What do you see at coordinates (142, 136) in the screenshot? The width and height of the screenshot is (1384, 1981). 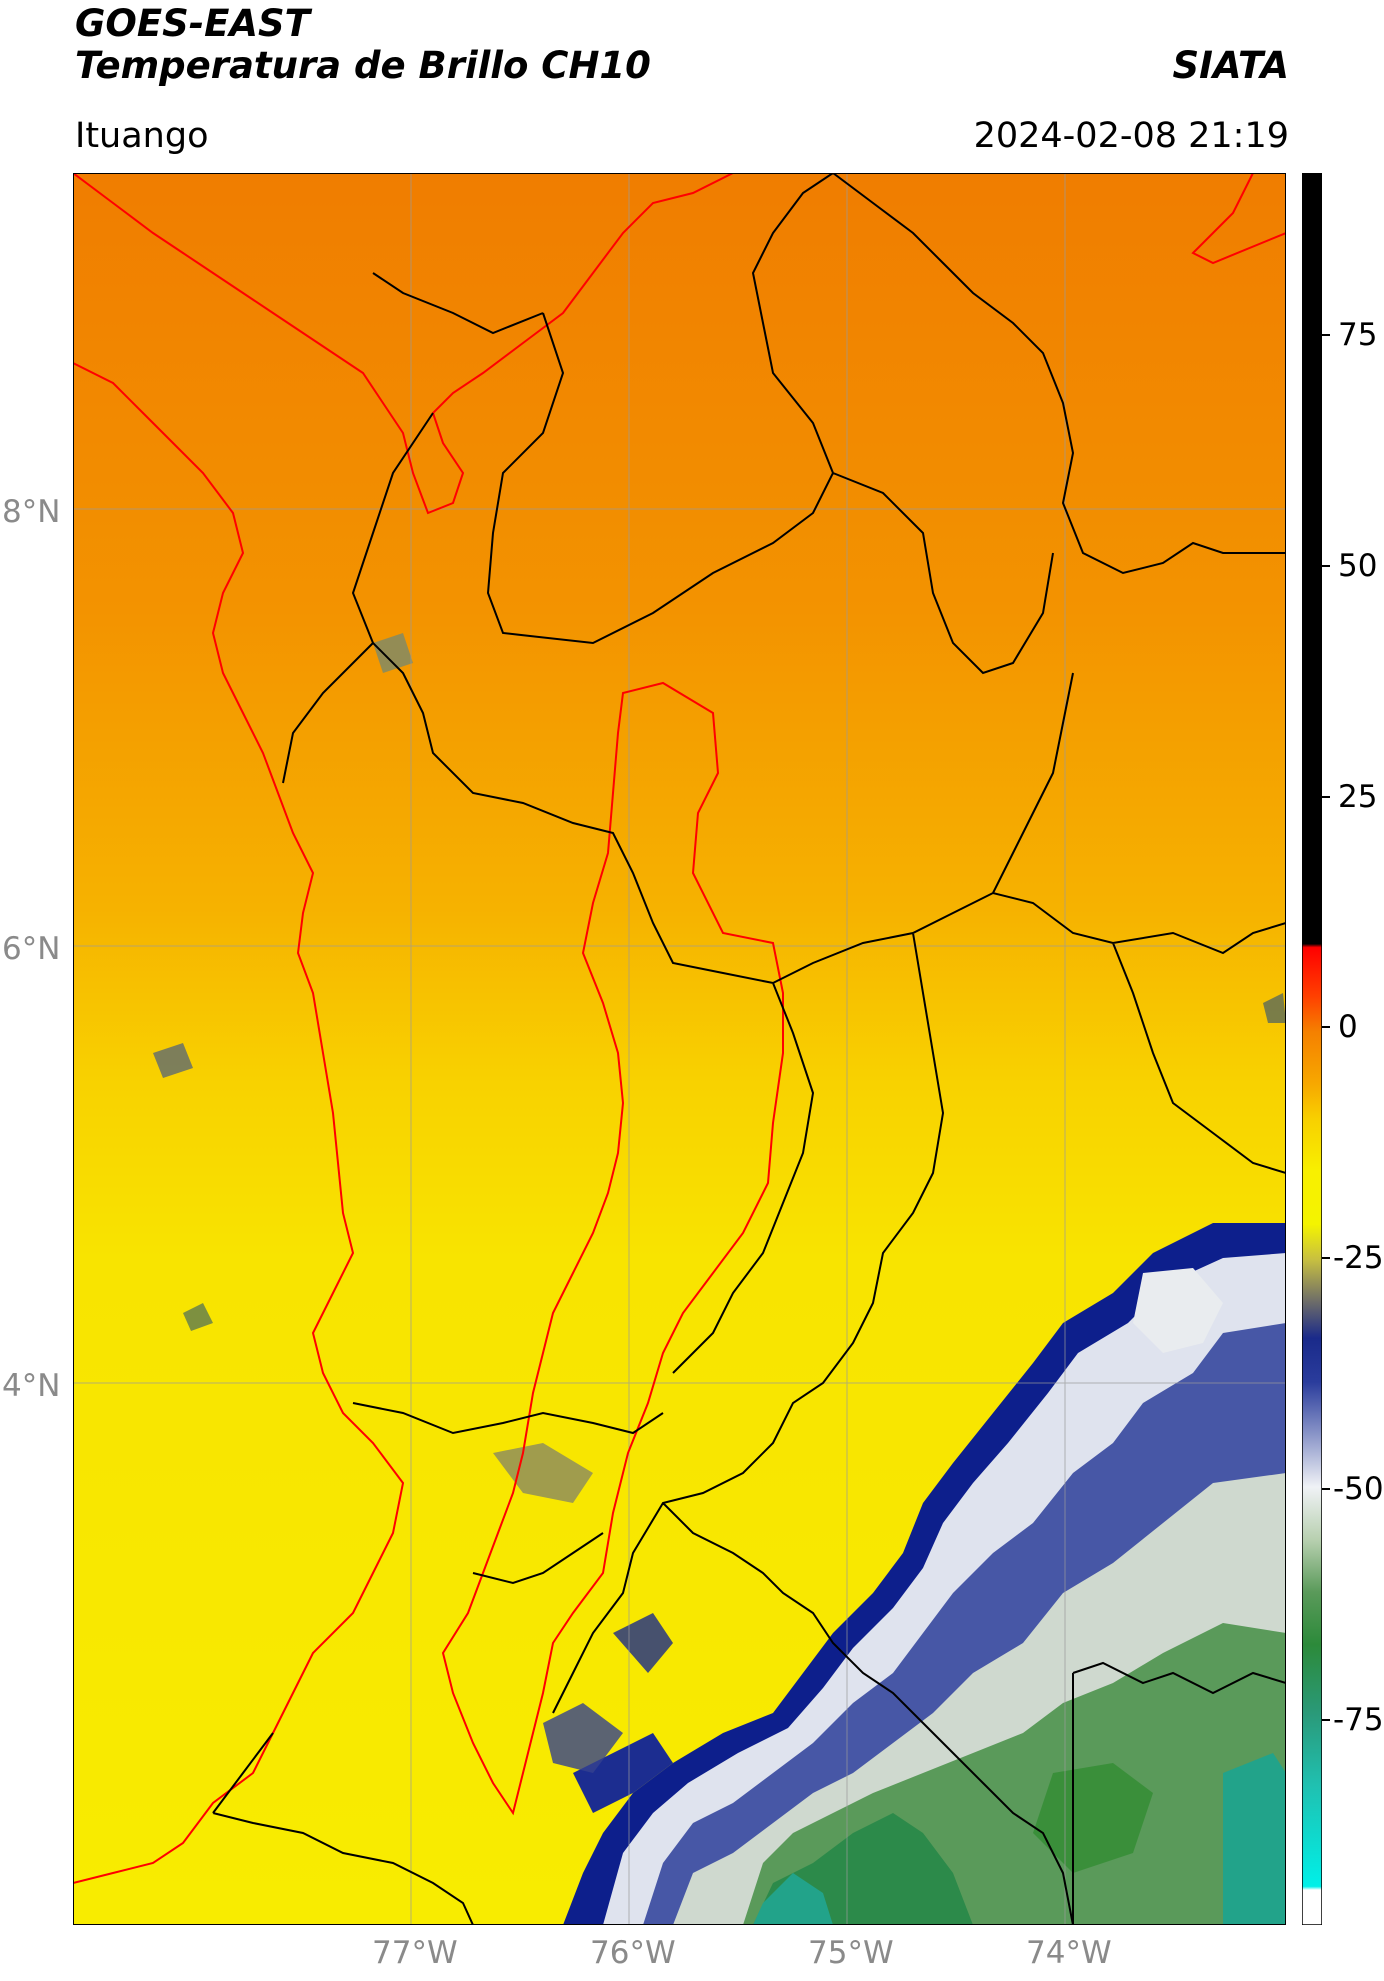 I see `location-label: Ituango` at bounding box center [142, 136].